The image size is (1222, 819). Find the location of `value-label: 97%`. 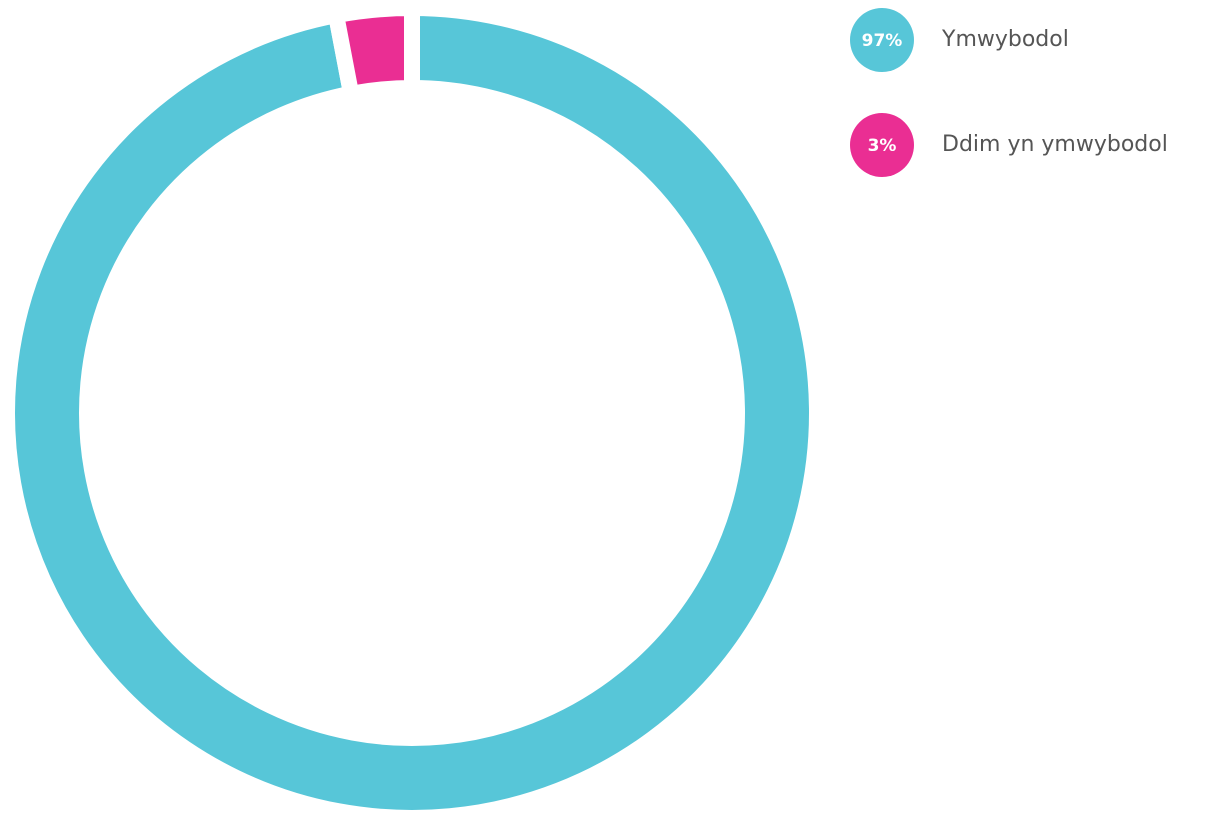

value-label: 97% is located at coordinates (882, 41).